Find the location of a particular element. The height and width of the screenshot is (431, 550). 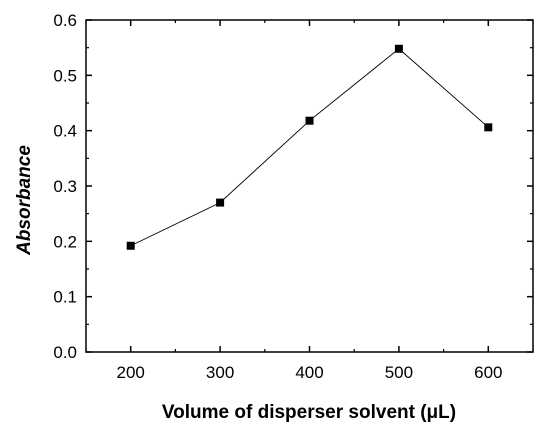

y-tick-label: 0.5 is located at coordinates (65, 75).